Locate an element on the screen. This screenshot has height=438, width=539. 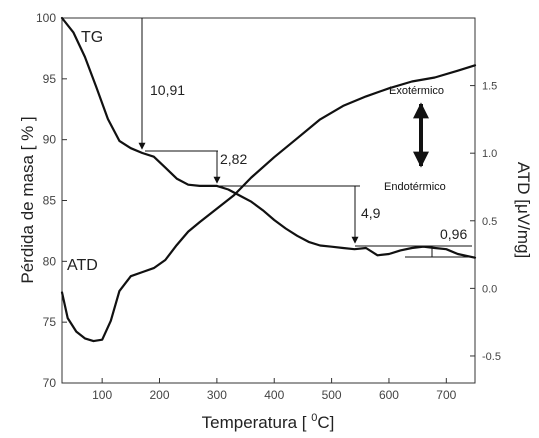
annotation-0-96: 0,96 is located at coordinates (453, 234).